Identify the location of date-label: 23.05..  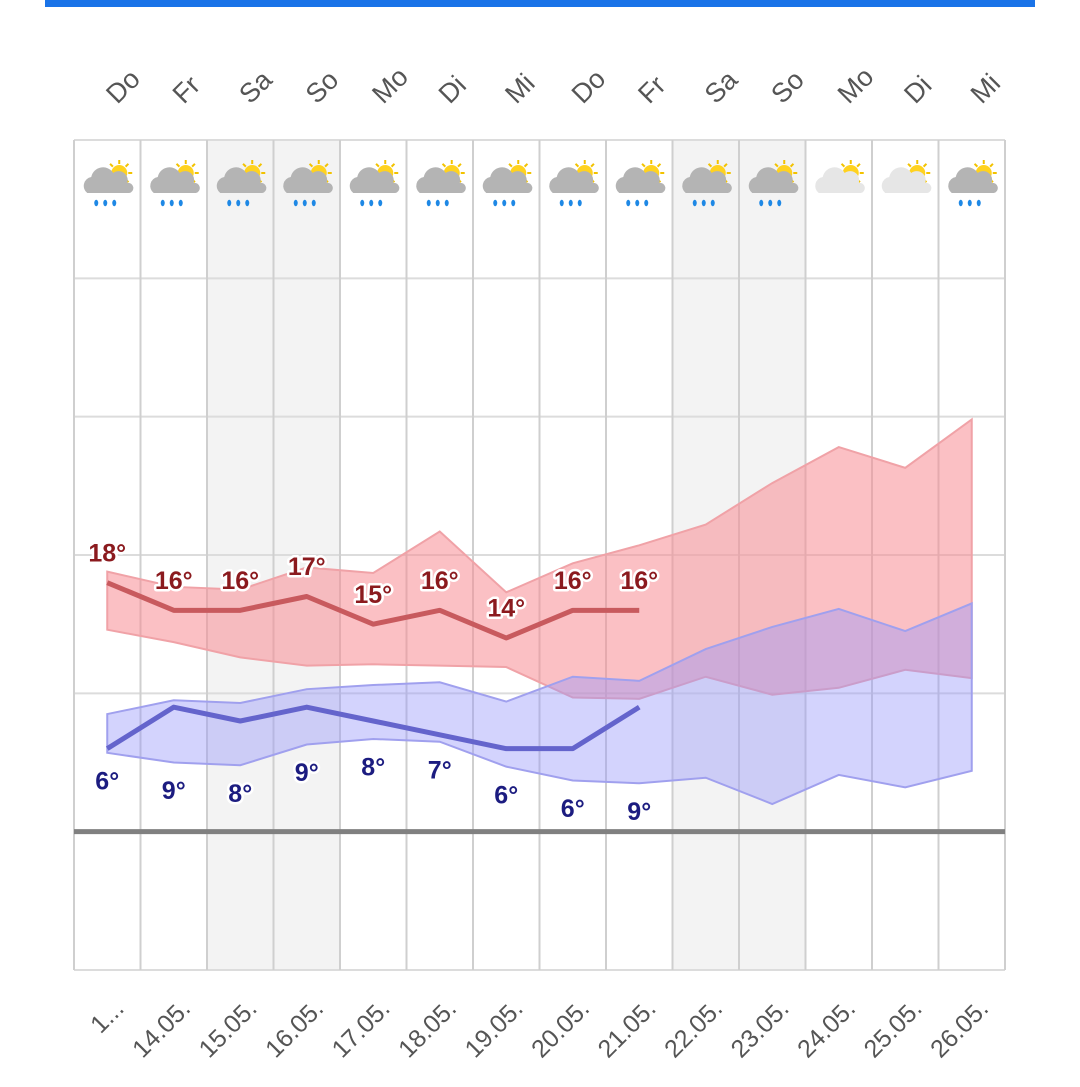
(760, 1028).